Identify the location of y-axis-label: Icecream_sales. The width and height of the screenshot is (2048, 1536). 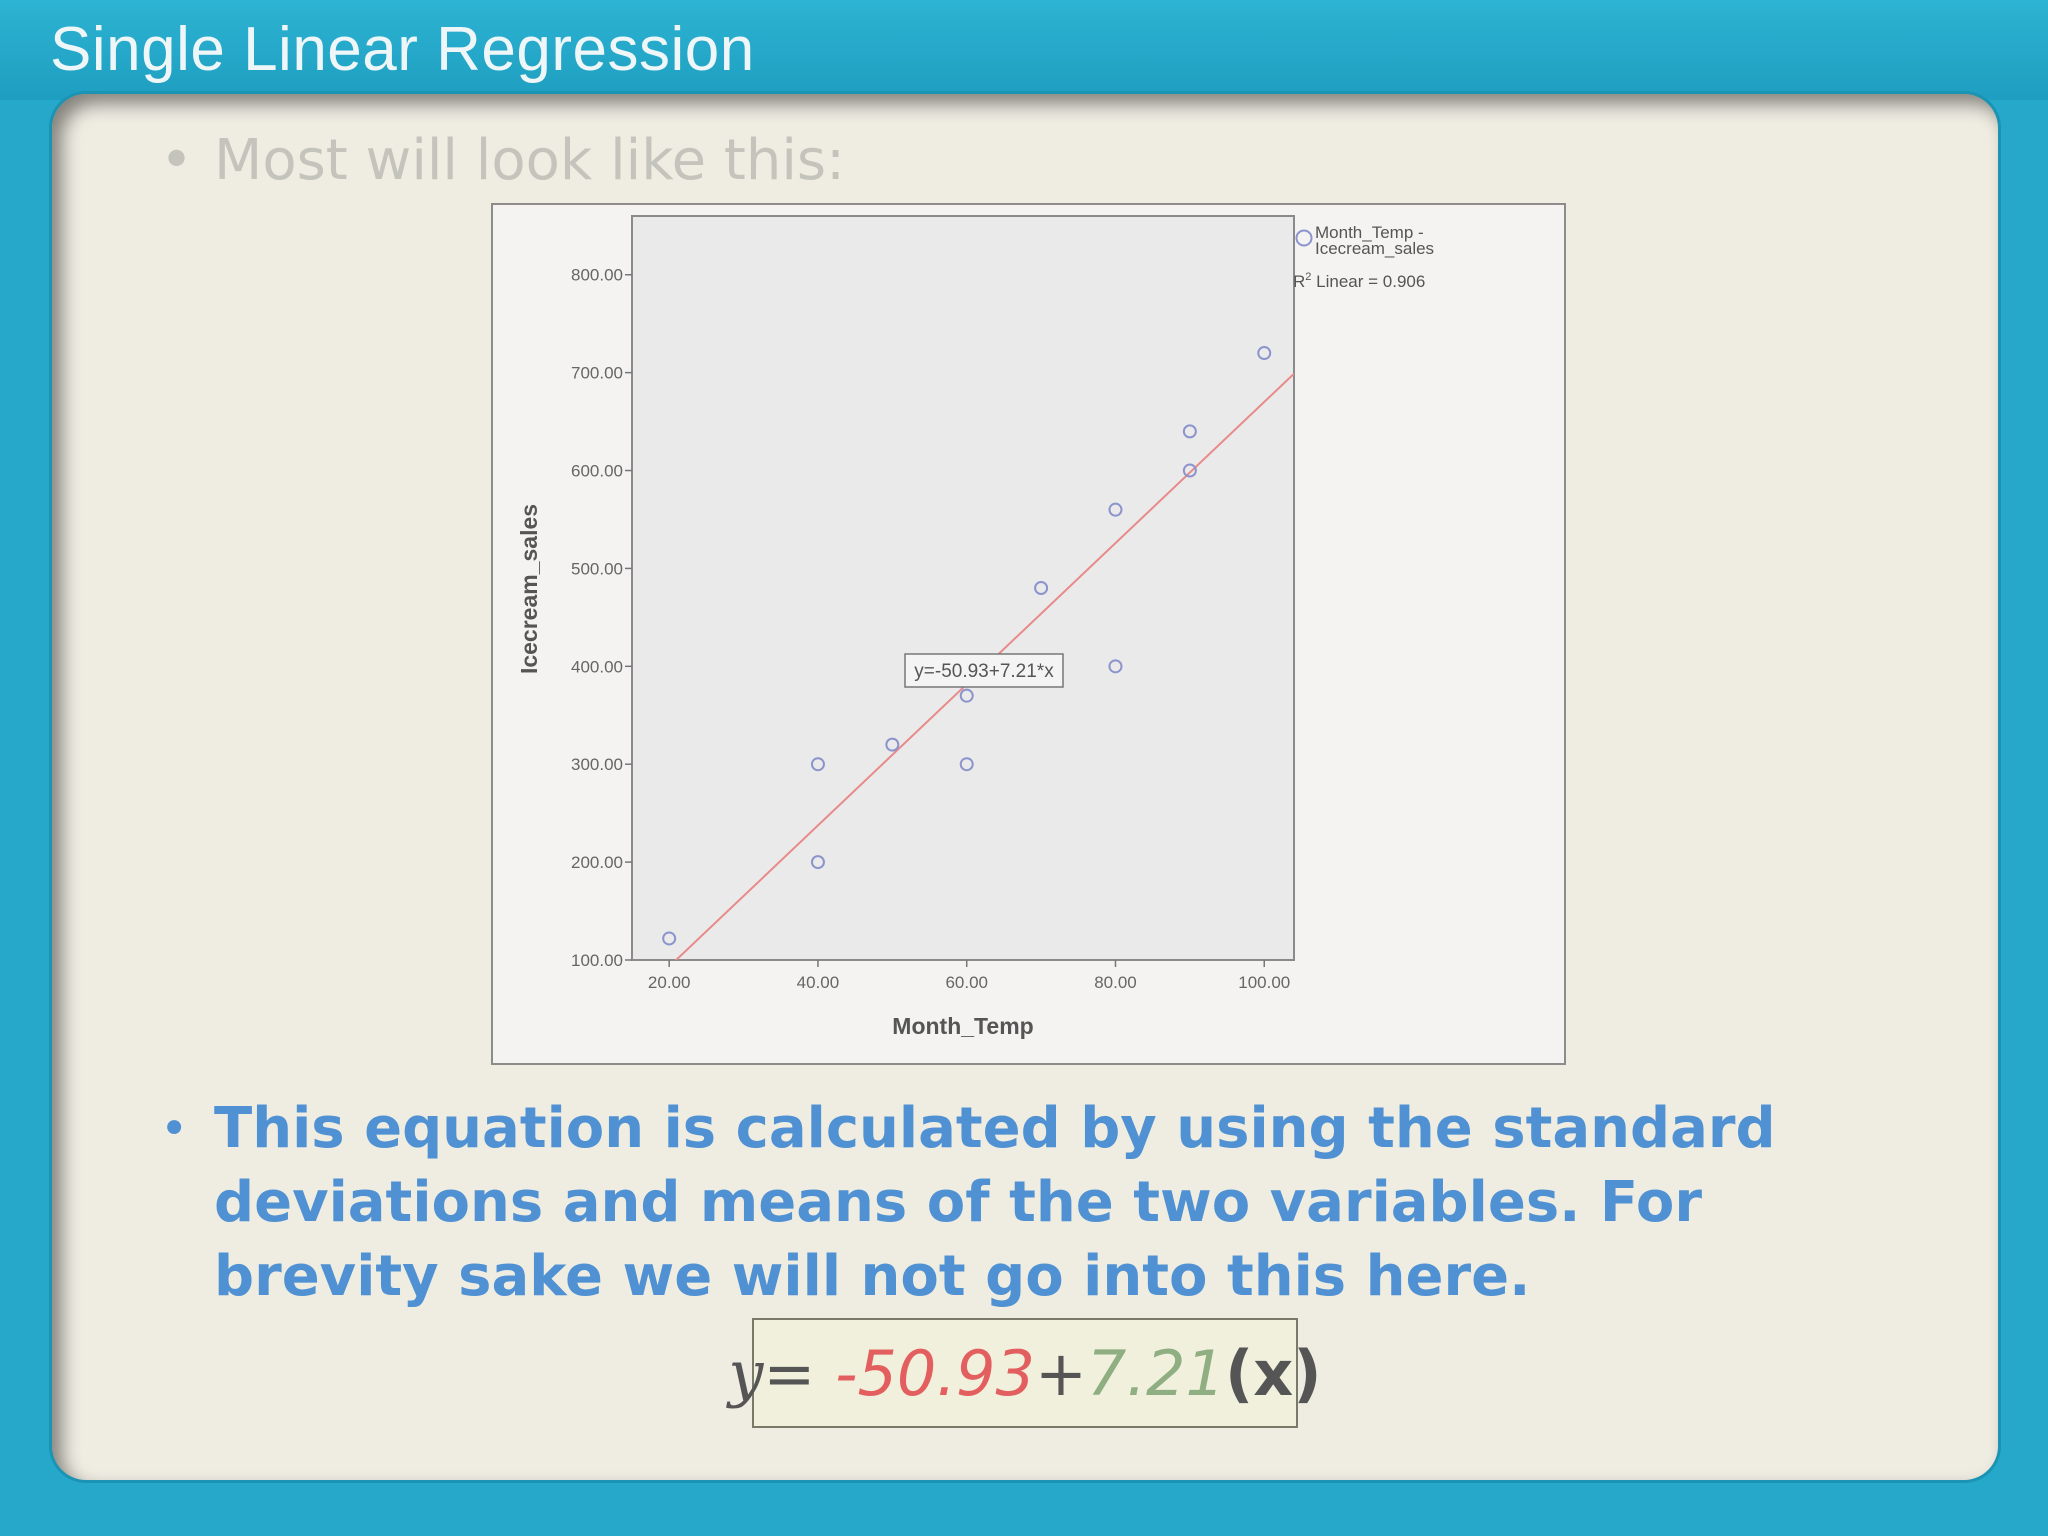
(529, 589).